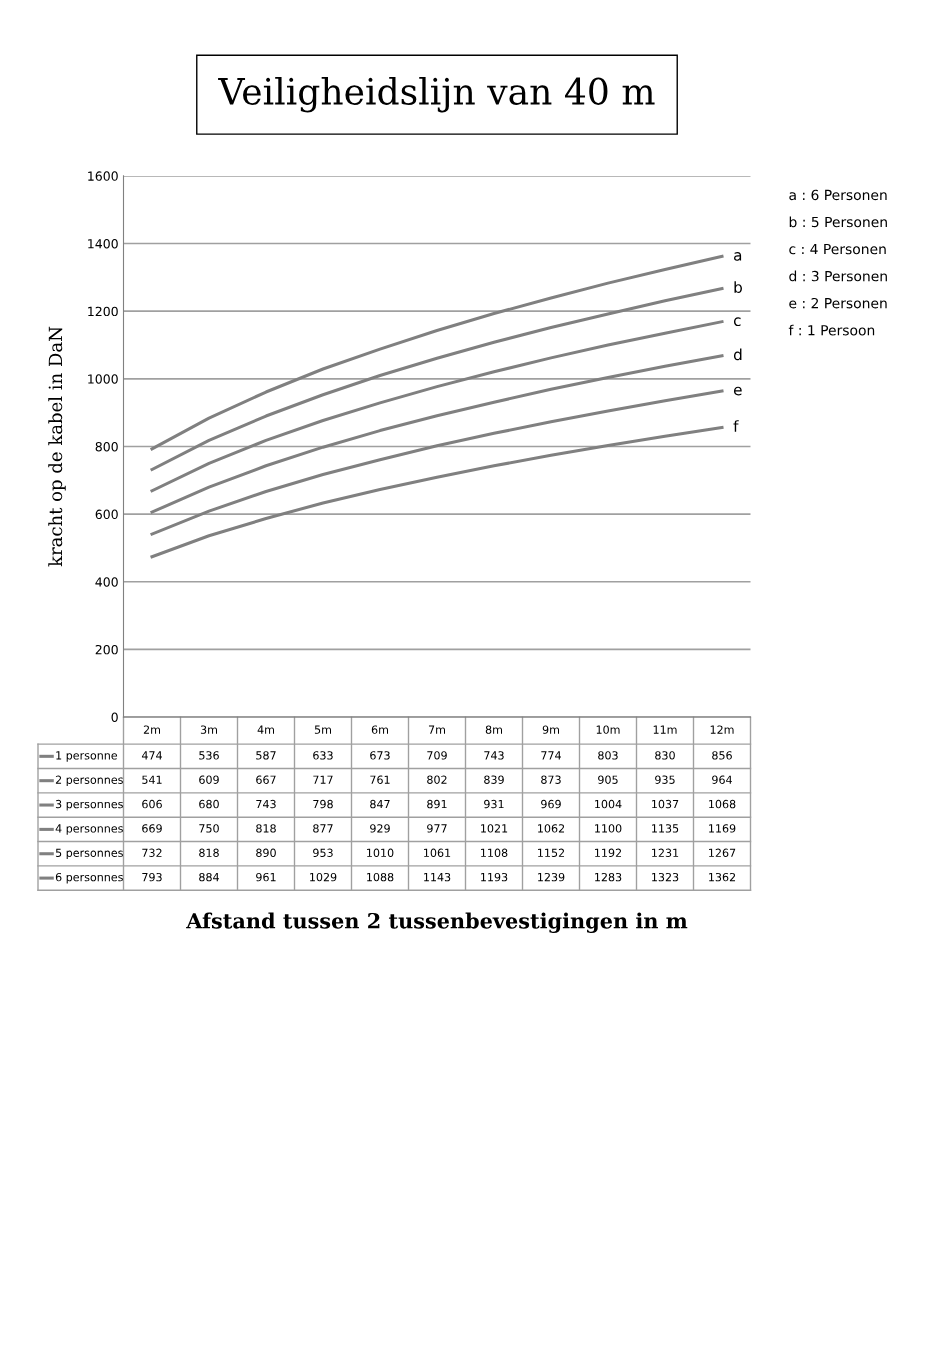 The height and width of the screenshot is (1353, 950). I want to click on chart-title: Veiligheidslijn van 40 m, so click(436, 94).